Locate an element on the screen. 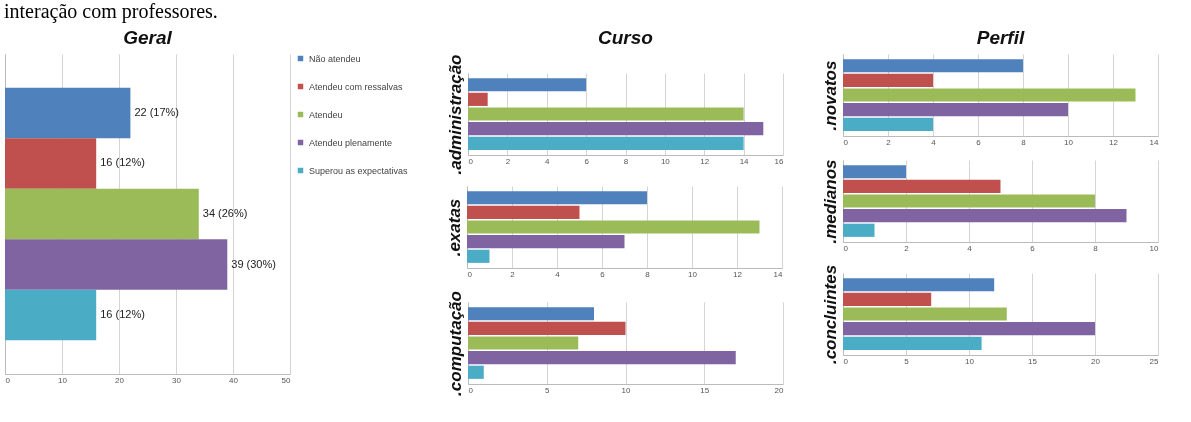 This screenshot has height=422, width=1191. y-axis-title: .computação is located at coordinates (455, 343).